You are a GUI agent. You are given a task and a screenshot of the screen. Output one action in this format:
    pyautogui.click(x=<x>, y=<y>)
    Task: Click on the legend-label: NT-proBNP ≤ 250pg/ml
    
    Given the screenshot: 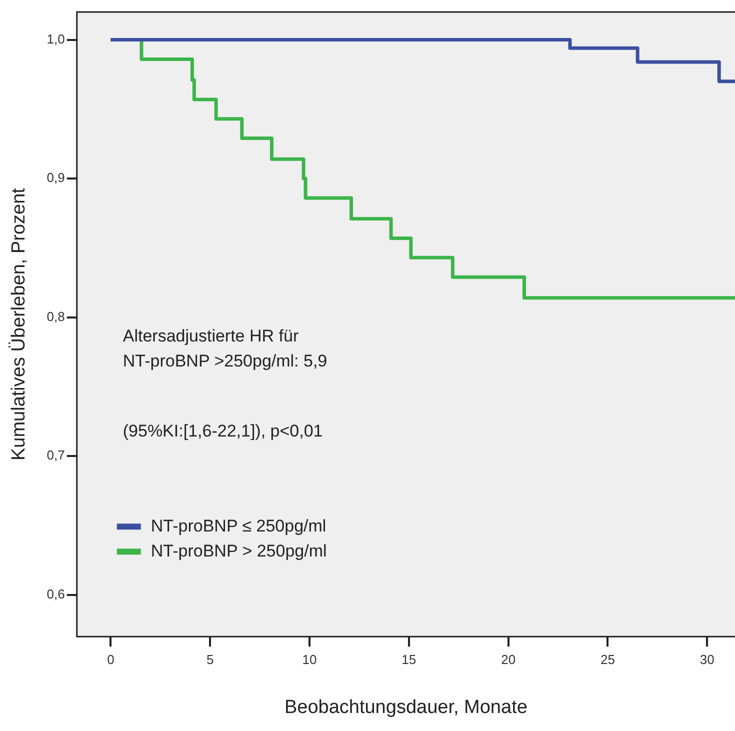 What is the action you would take?
    pyautogui.click(x=238, y=526)
    